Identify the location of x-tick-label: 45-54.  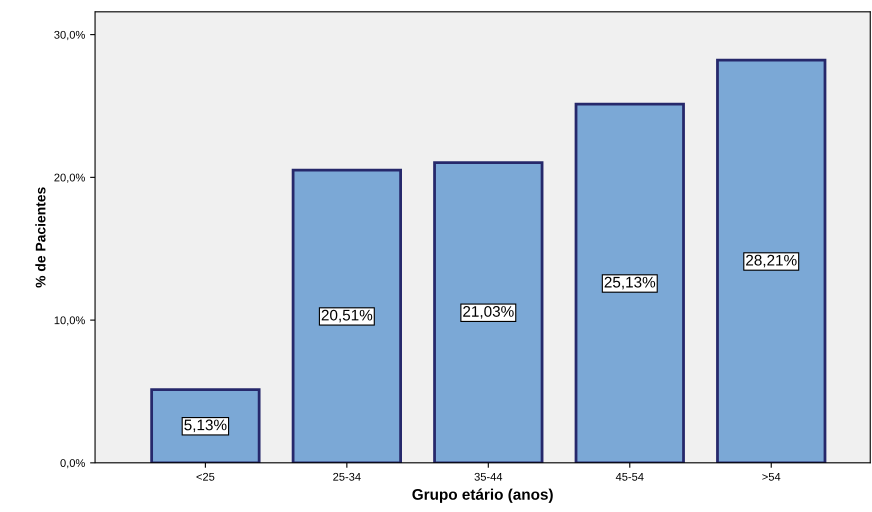
(630, 476).